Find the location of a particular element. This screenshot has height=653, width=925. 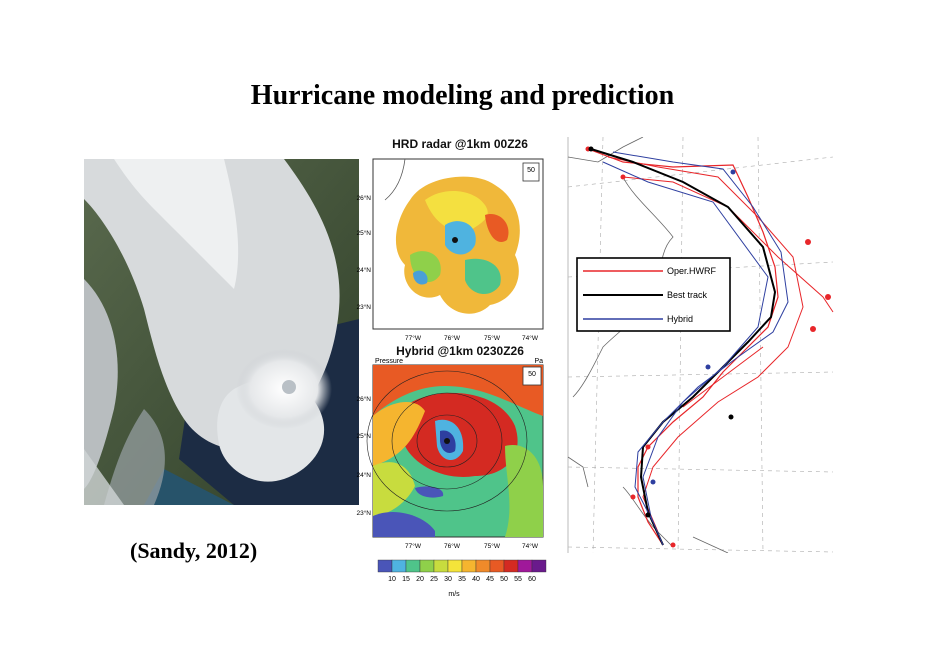

hybrid-lat-label: 24°N is located at coordinates (363, 475).